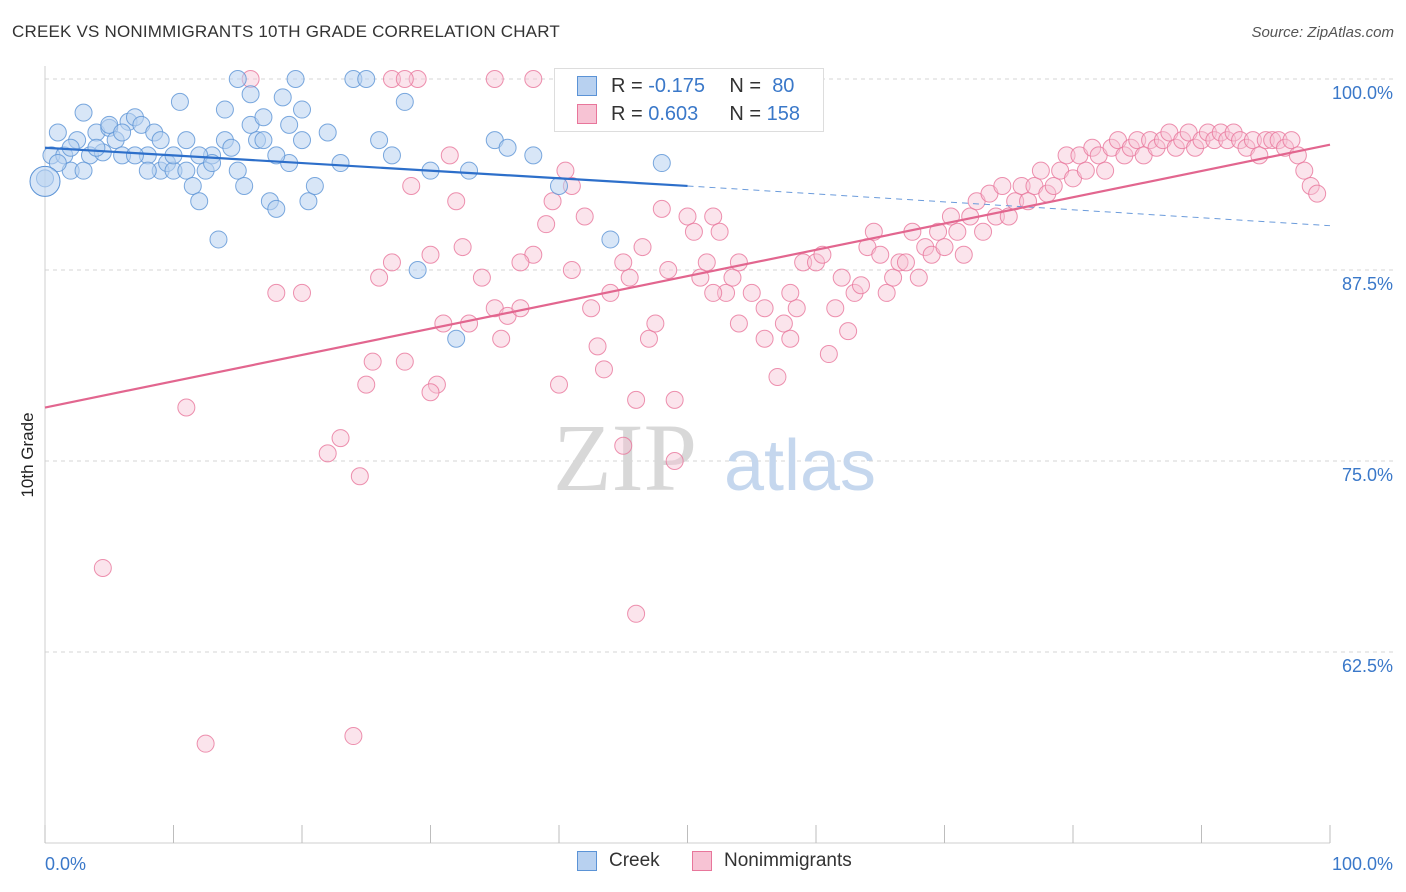  Describe the element at coordinates (65, 864) in the screenshot. I see `x-tick-label: 0.0%` at that location.